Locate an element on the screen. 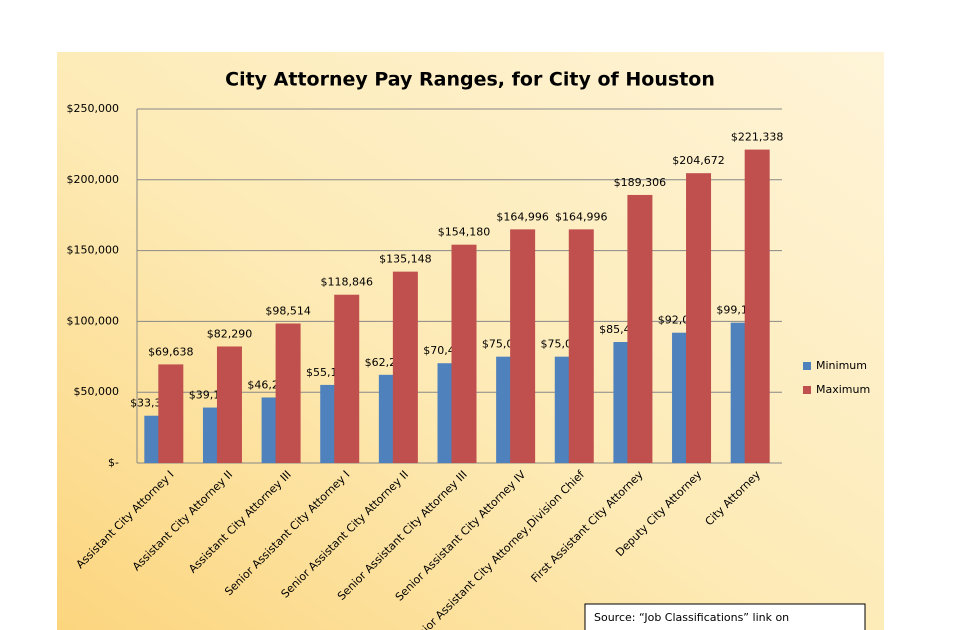 This screenshot has width=960, height=630. y-tick-label: $- is located at coordinates (113, 462).